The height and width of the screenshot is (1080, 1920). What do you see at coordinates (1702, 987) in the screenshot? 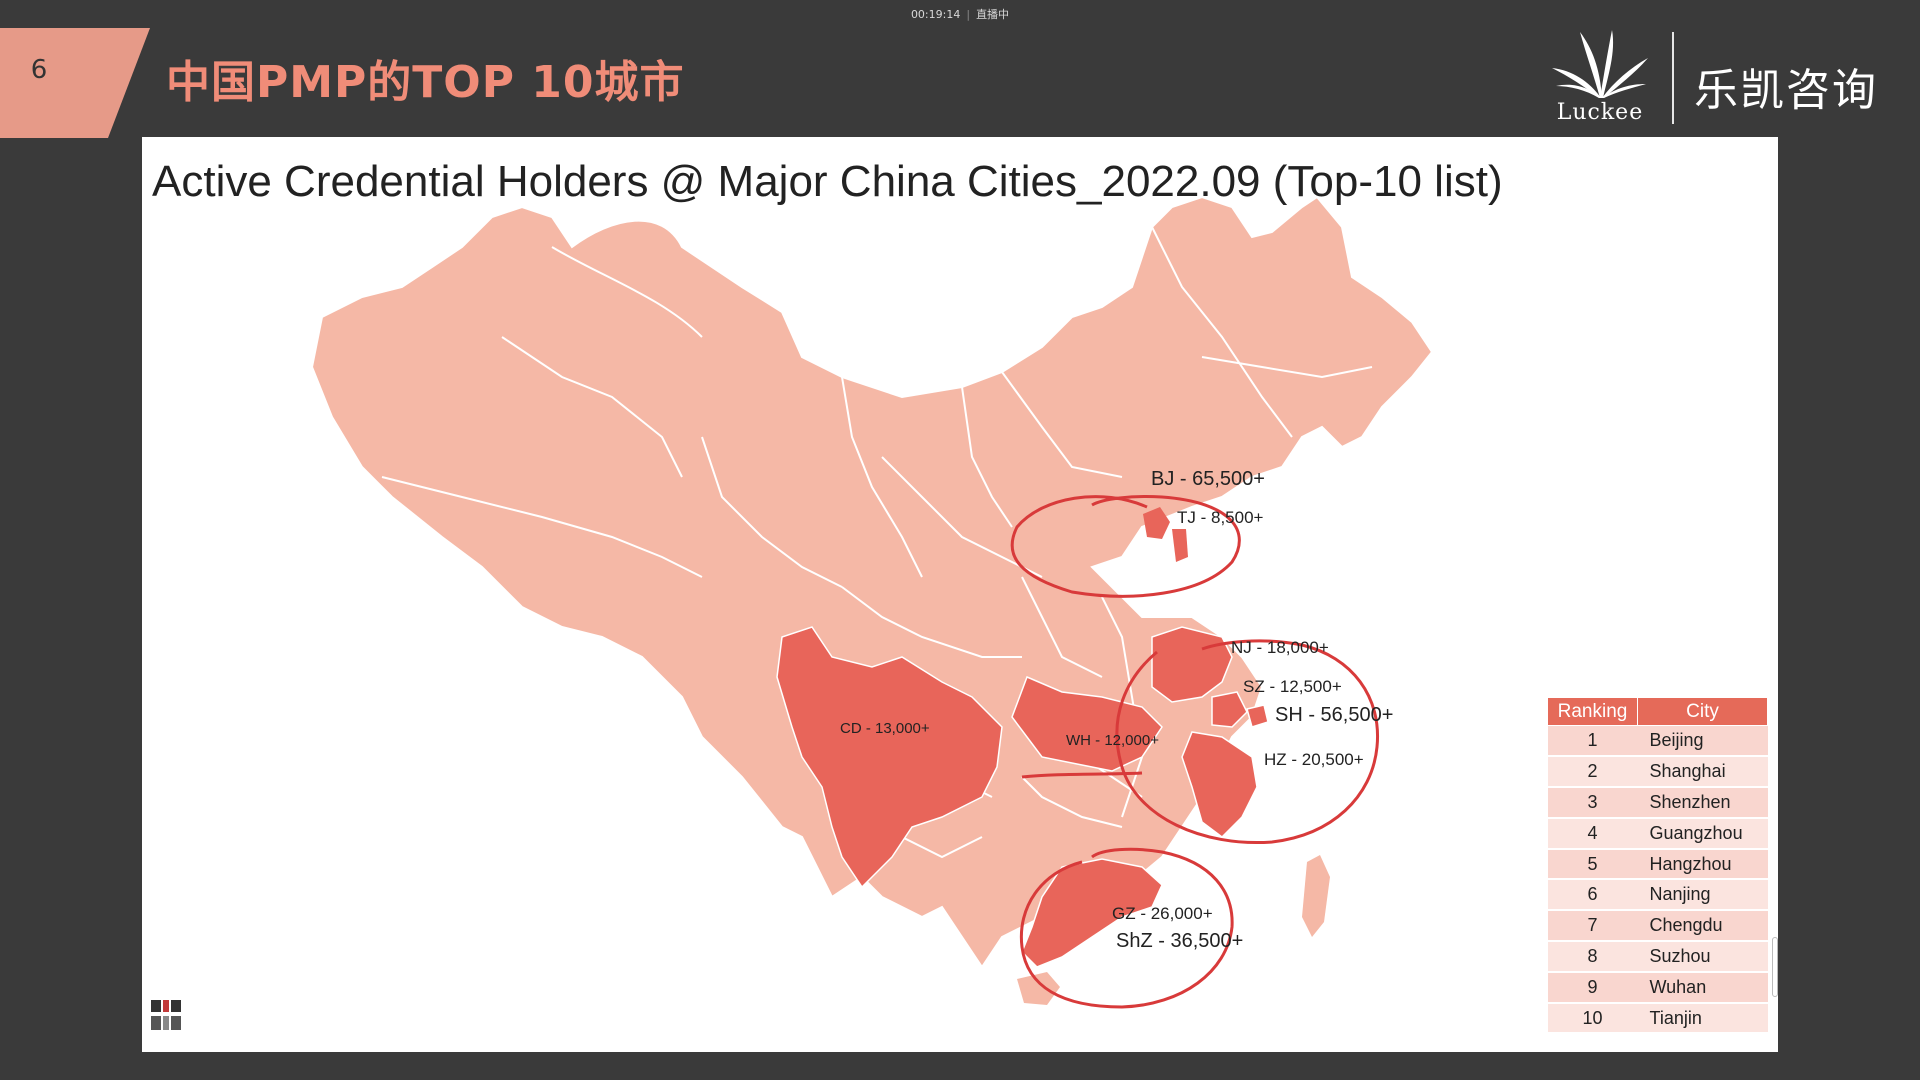
I see `city-cell: Wuhan` at bounding box center [1702, 987].